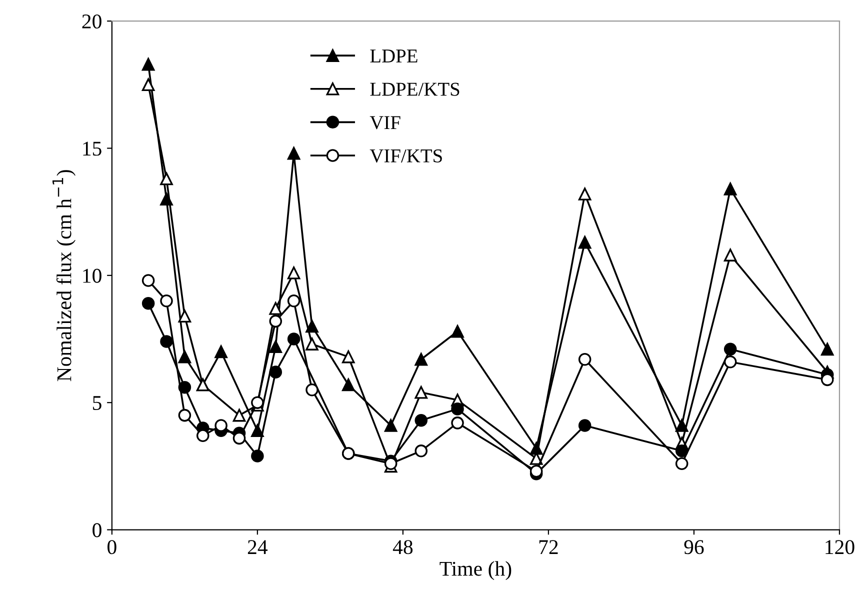 The height and width of the screenshot is (602, 861). I want to click on legend-label: VIF/KTS, so click(406, 156).